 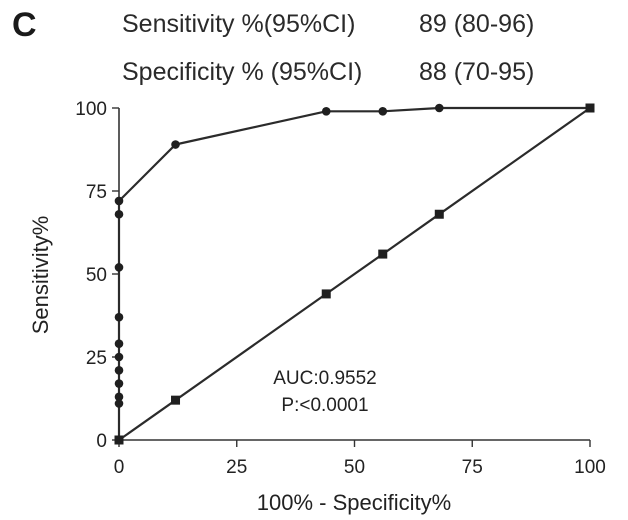 I want to click on y-tick-label: 75, so click(x=96, y=192).